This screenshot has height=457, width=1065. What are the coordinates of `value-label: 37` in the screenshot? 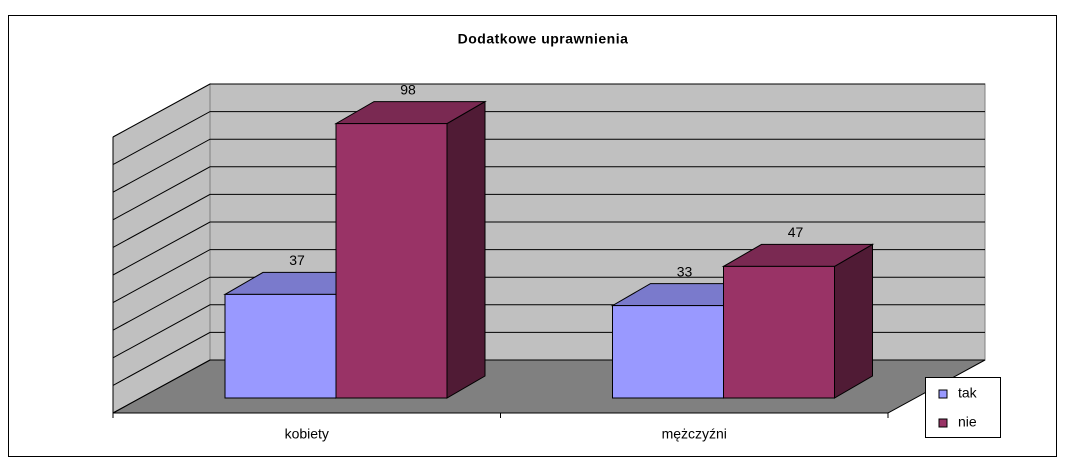 It's located at (297, 260).